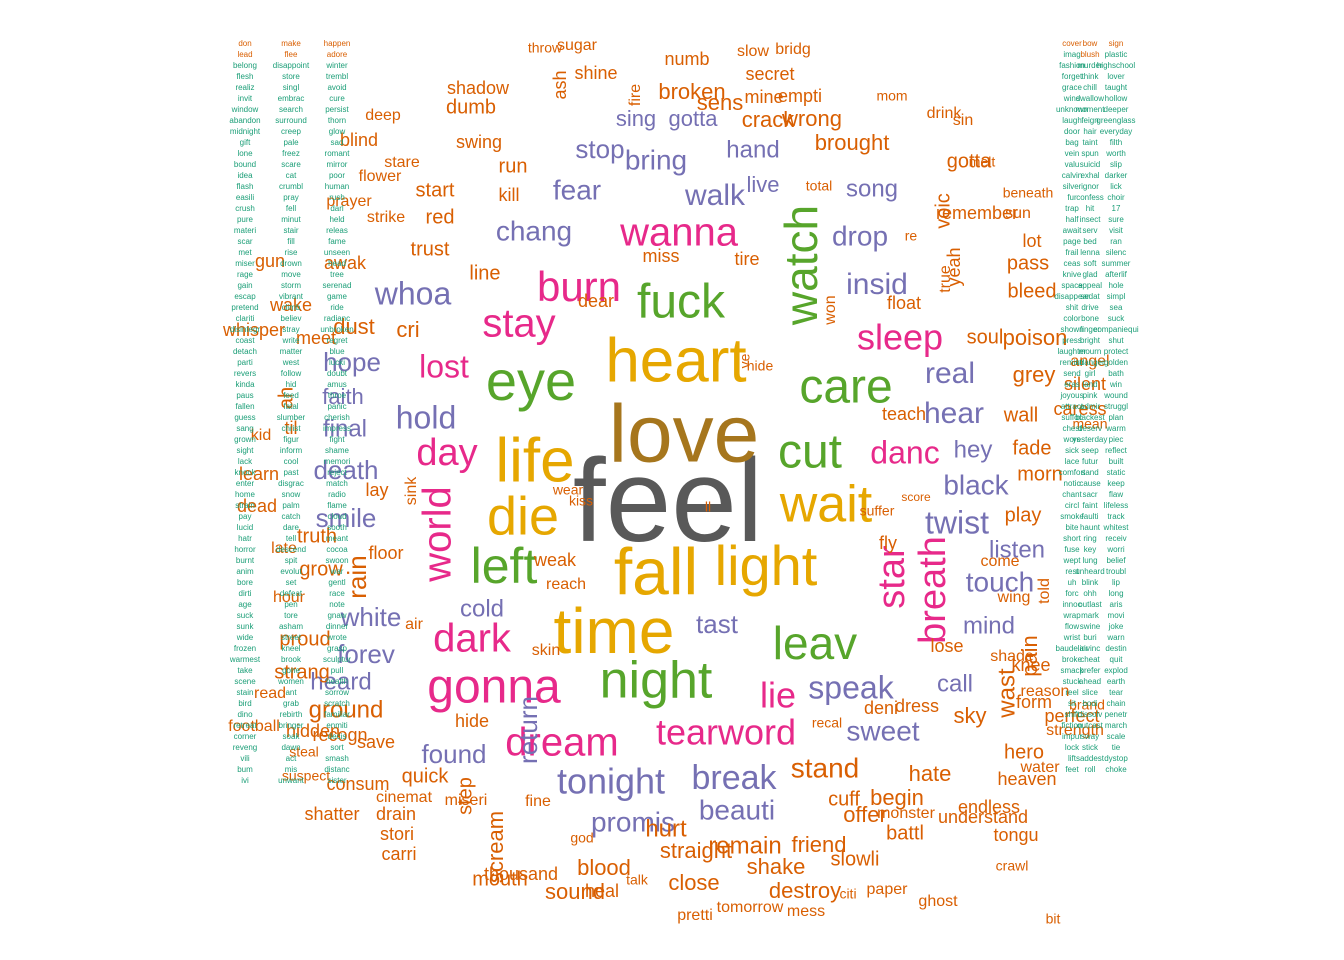 Image resolution: width=1344 pixels, height=960 pixels. What do you see at coordinates (1072, 406) in the screenshot?
I see `cloud-word-attract: attract` at bounding box center [1072, 406].